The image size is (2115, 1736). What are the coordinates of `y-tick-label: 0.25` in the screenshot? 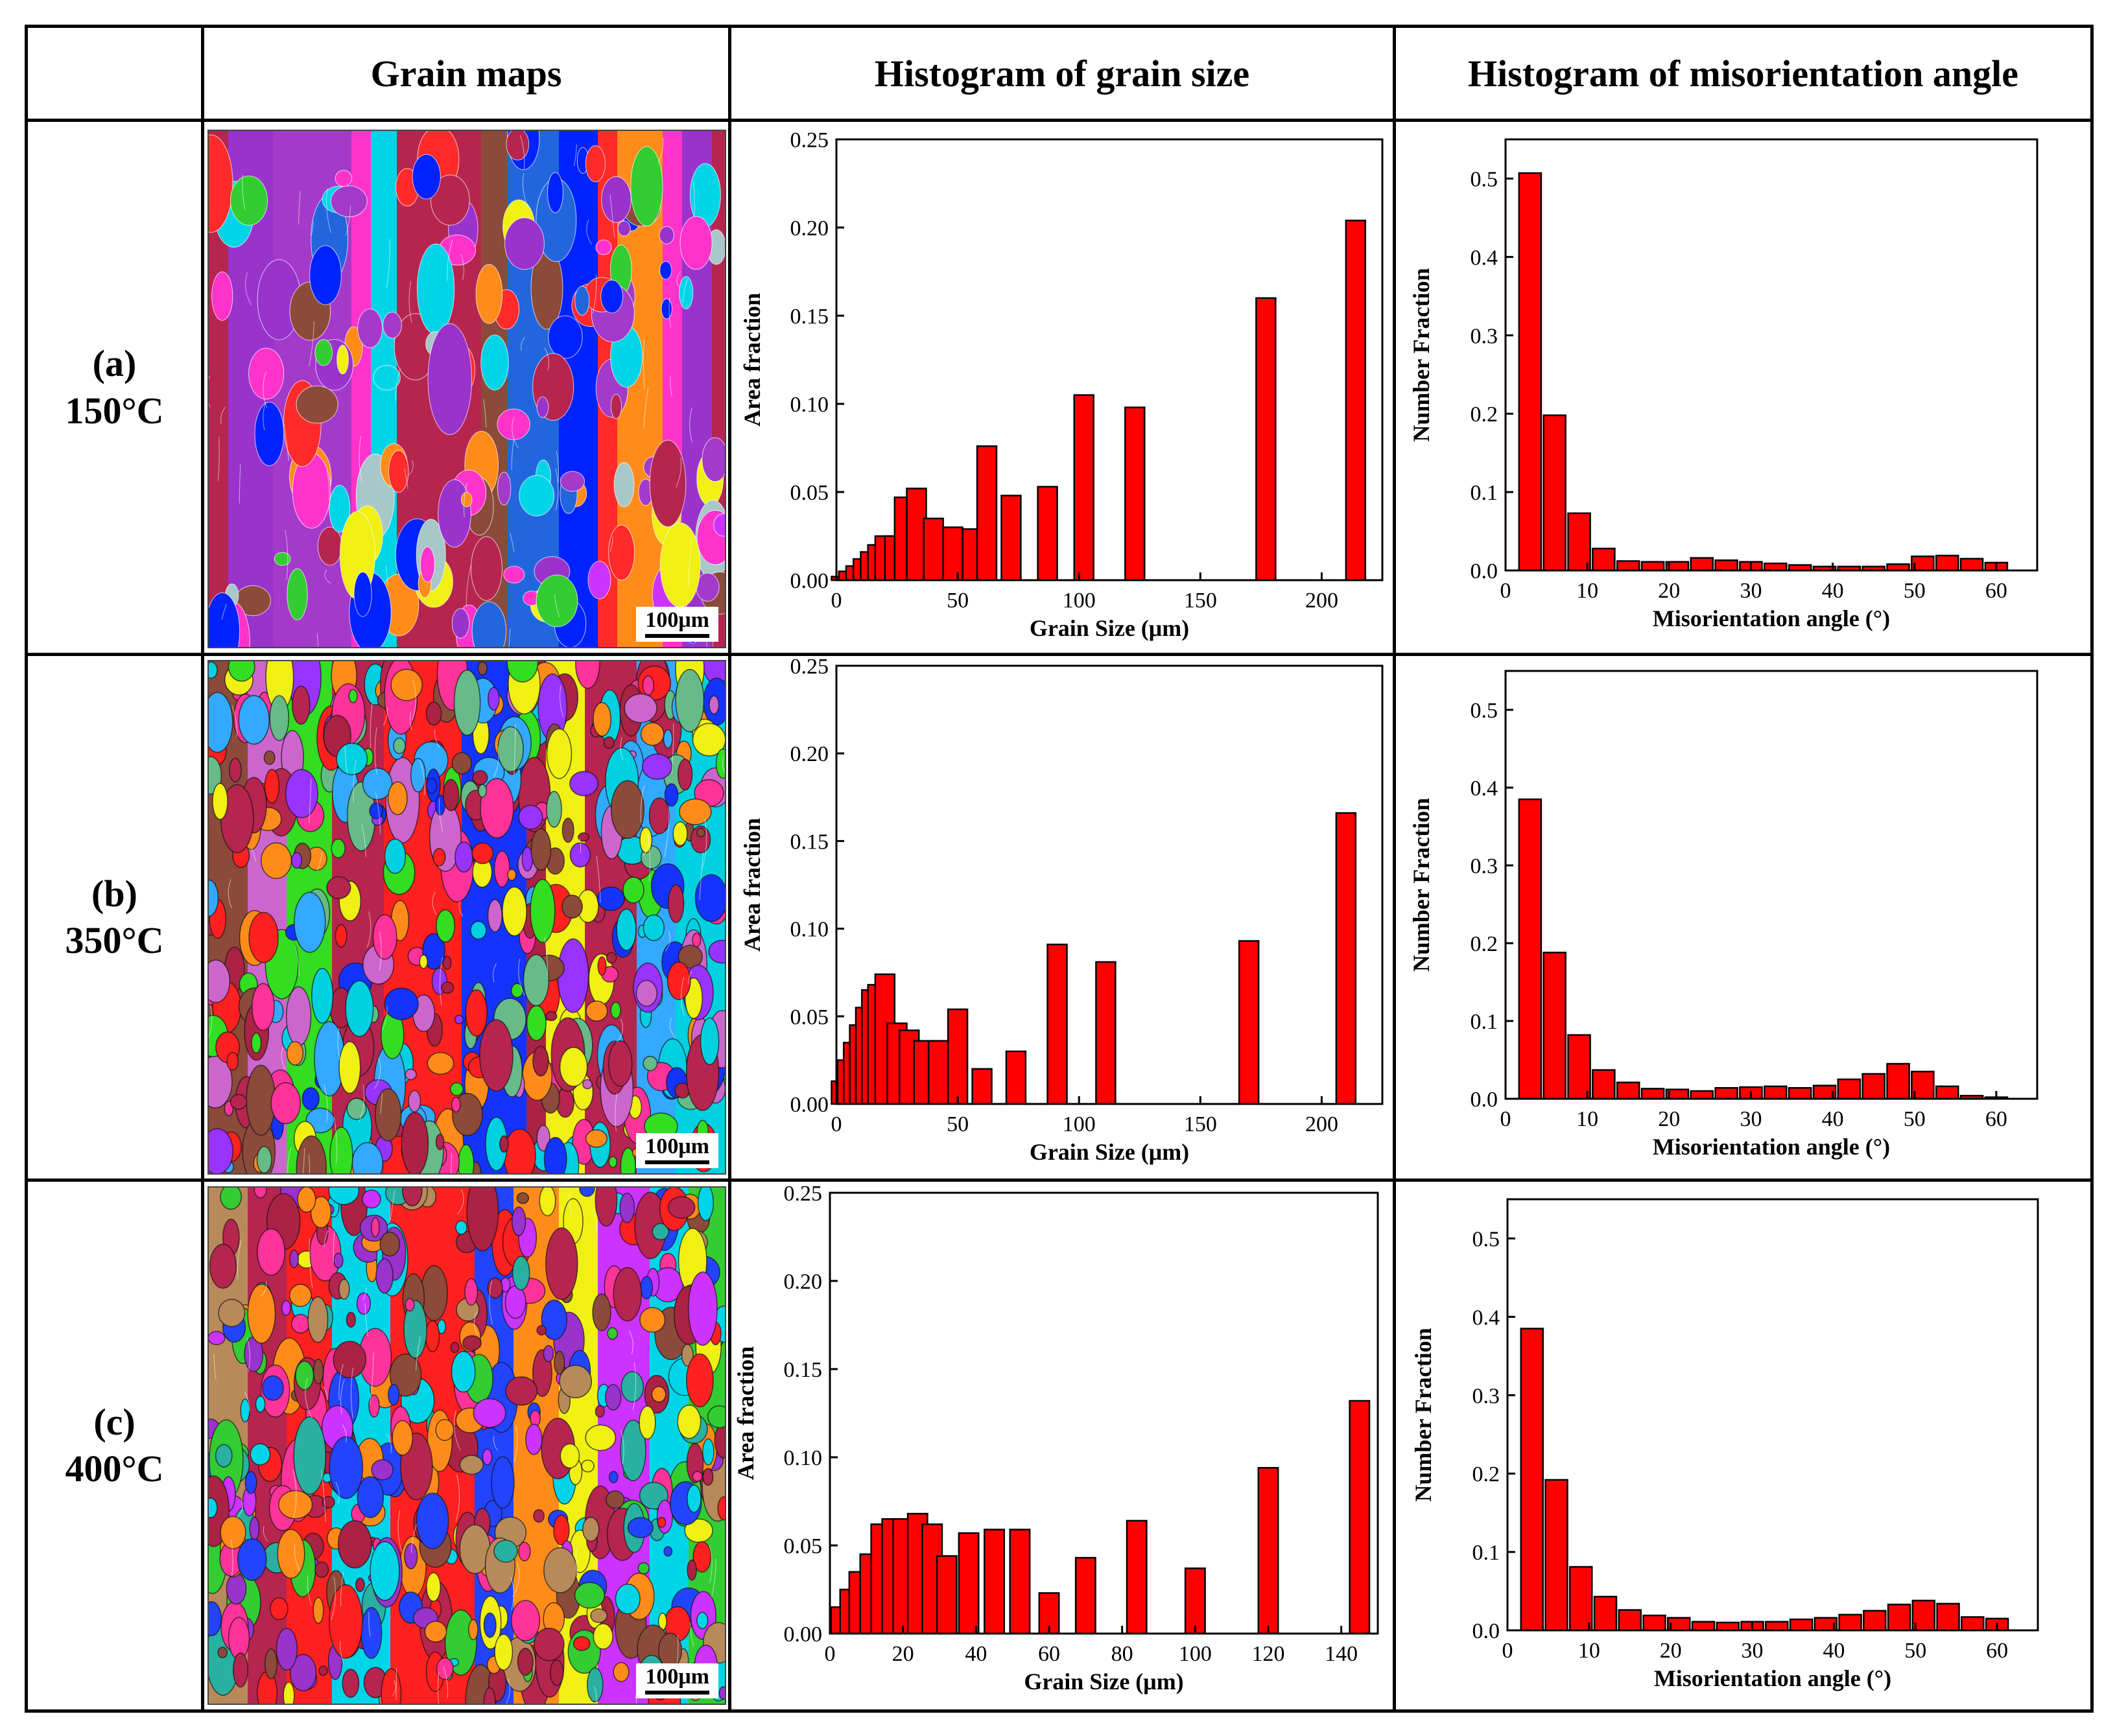 It's located at (809, 667).